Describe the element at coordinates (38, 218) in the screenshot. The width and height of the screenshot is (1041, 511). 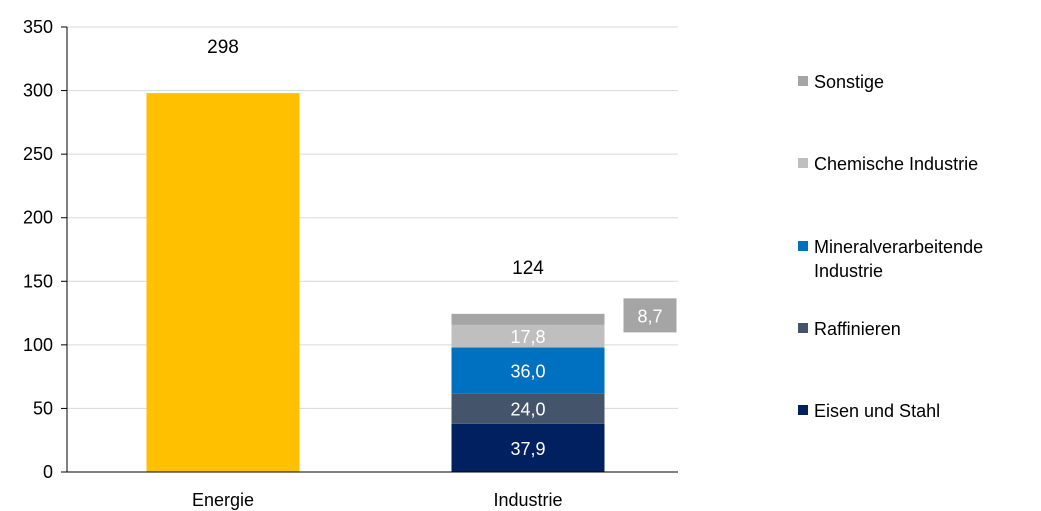
I see `y-tick-label: 200` at that location.